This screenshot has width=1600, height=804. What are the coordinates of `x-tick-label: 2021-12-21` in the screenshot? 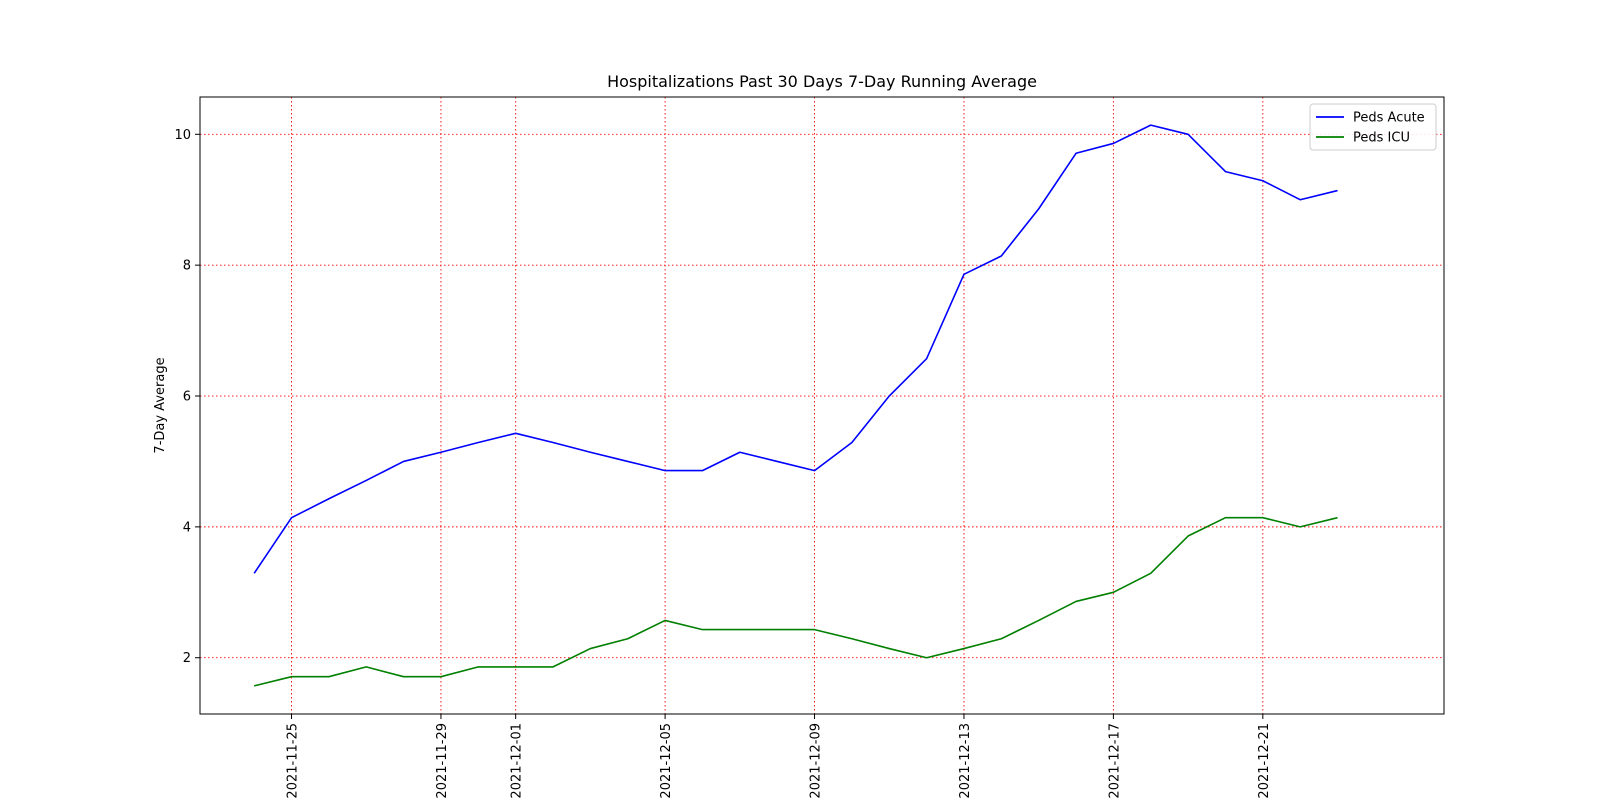 It's located at (1264, 761).